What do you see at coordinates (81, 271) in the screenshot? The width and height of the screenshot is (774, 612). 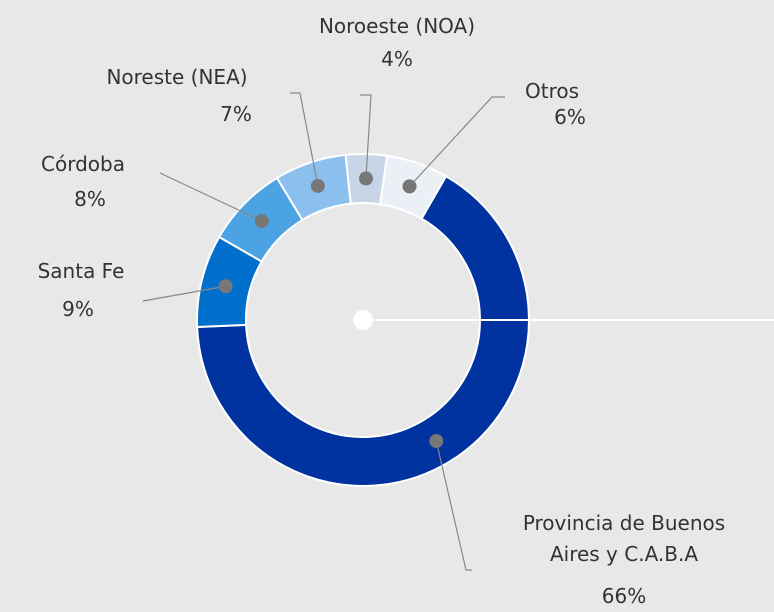 I see `slice-label: Santa Fe` at bounding box center [81, 271].